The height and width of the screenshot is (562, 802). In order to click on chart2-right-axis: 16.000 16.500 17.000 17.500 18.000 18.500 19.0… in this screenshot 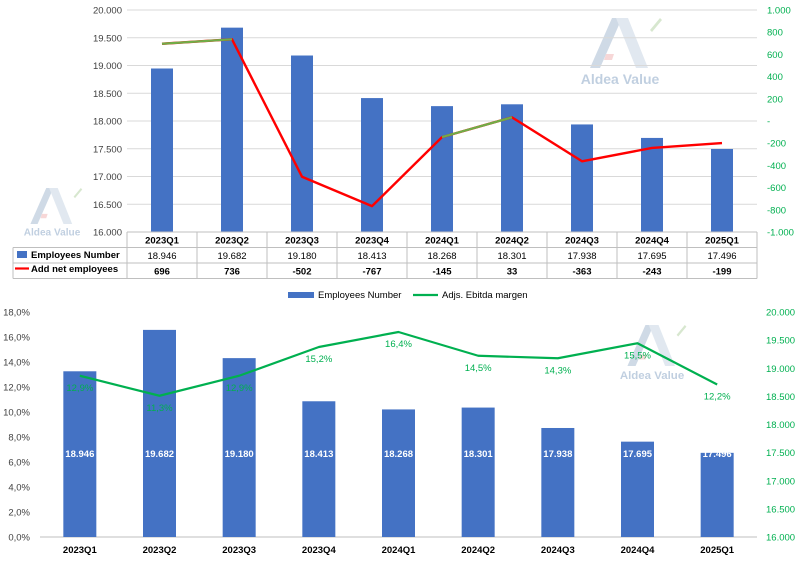, I will do `click(780, 426)`.